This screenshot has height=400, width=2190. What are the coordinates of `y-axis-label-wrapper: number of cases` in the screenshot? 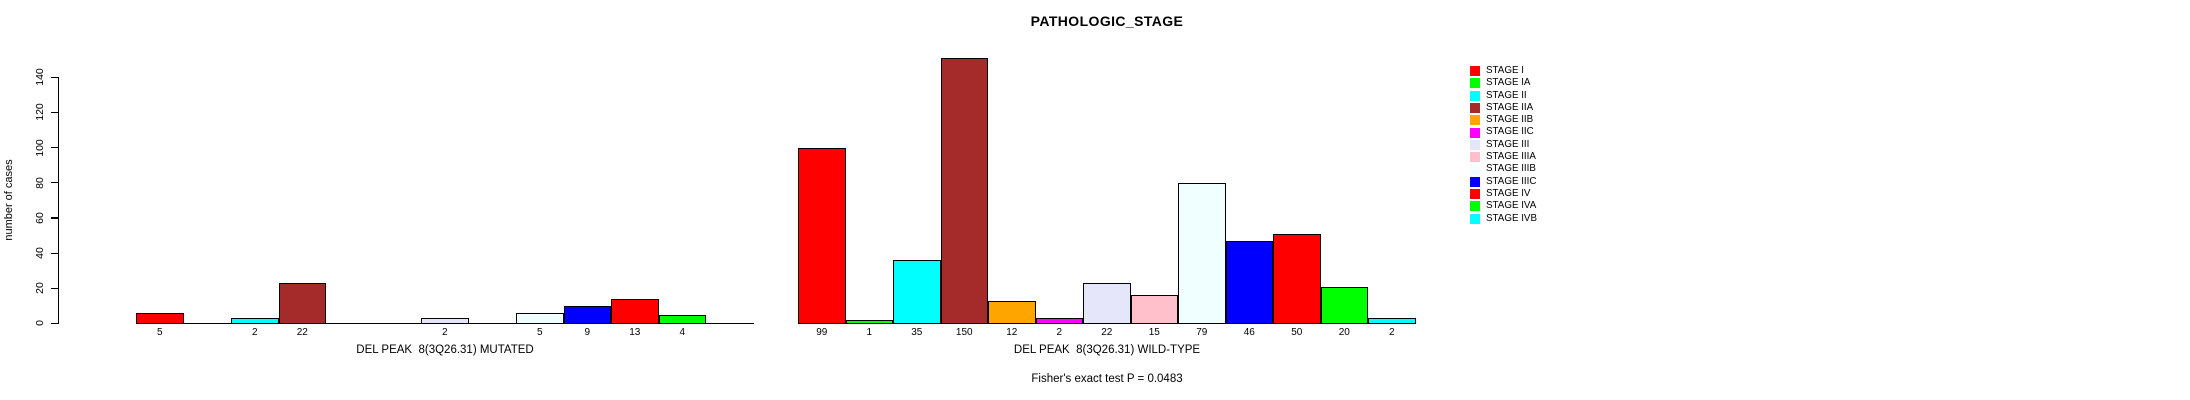 It's located at (9, 200).